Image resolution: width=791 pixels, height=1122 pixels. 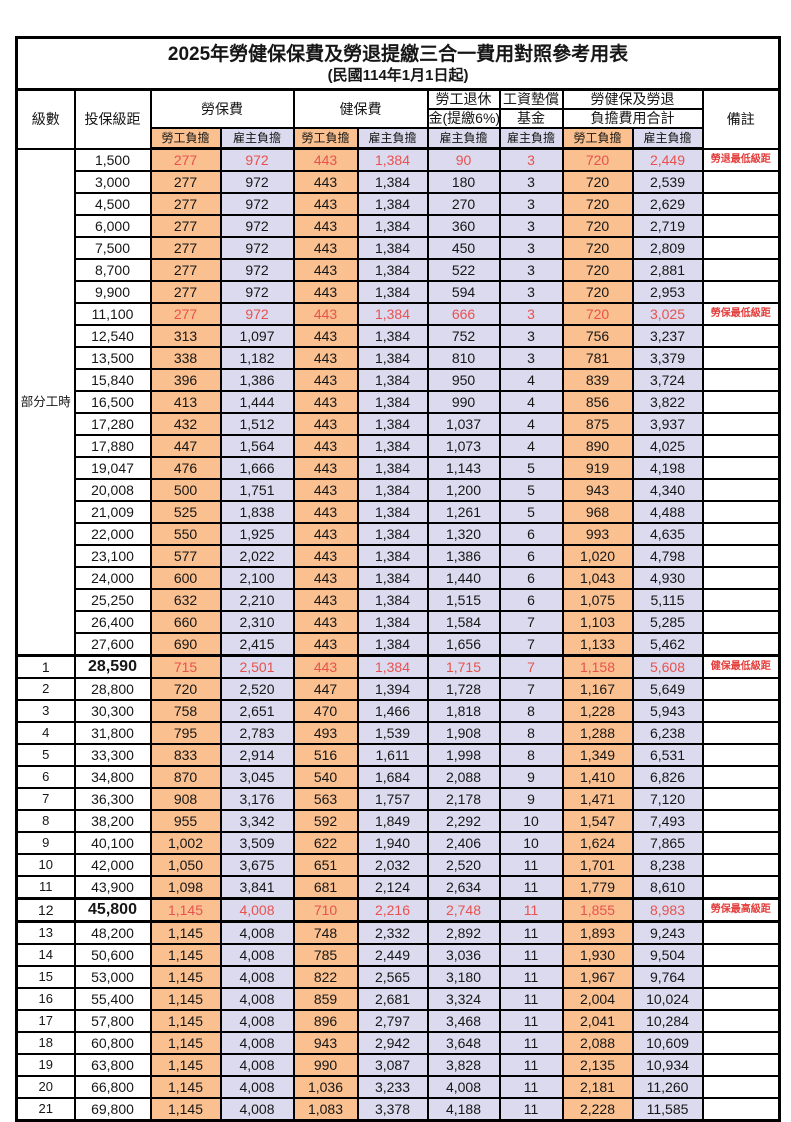 I want to click on cell-tot_er: 5,115, so click(x=667, y=600).